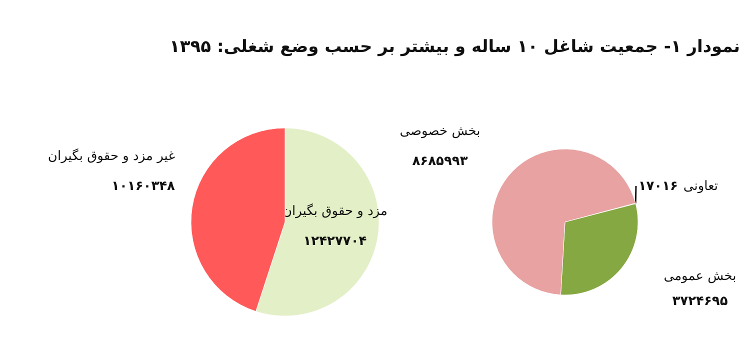 Image resolution: width=754 pixels, height=340 pixels. I want to click on data-label: ۱۲۴۲۷۷۰۴, so click(335, 241).